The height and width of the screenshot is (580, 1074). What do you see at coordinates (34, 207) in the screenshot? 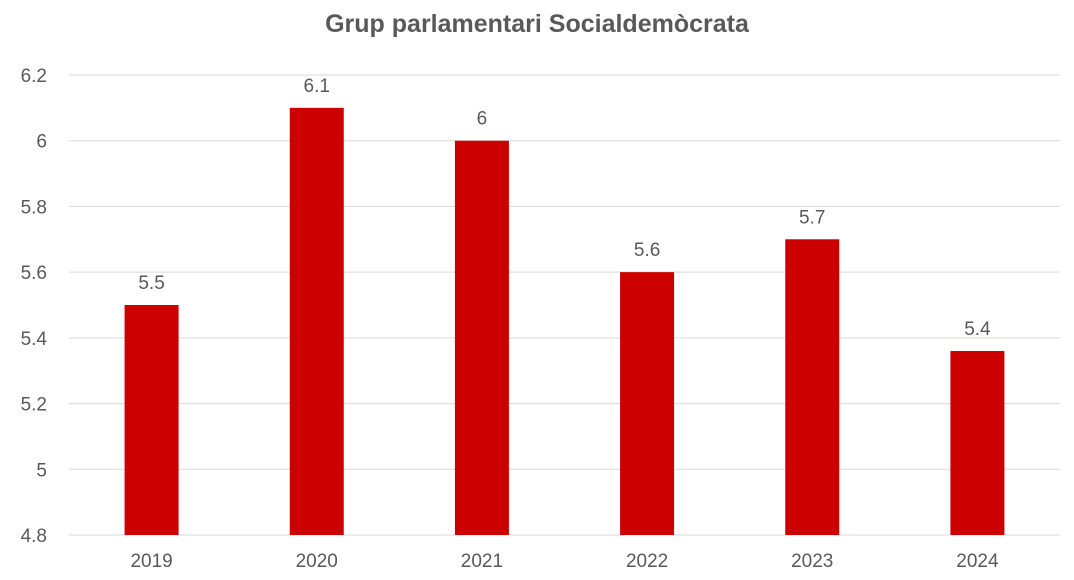
I see `y-tick-label: 5.8` at bounding box center [34, 207].